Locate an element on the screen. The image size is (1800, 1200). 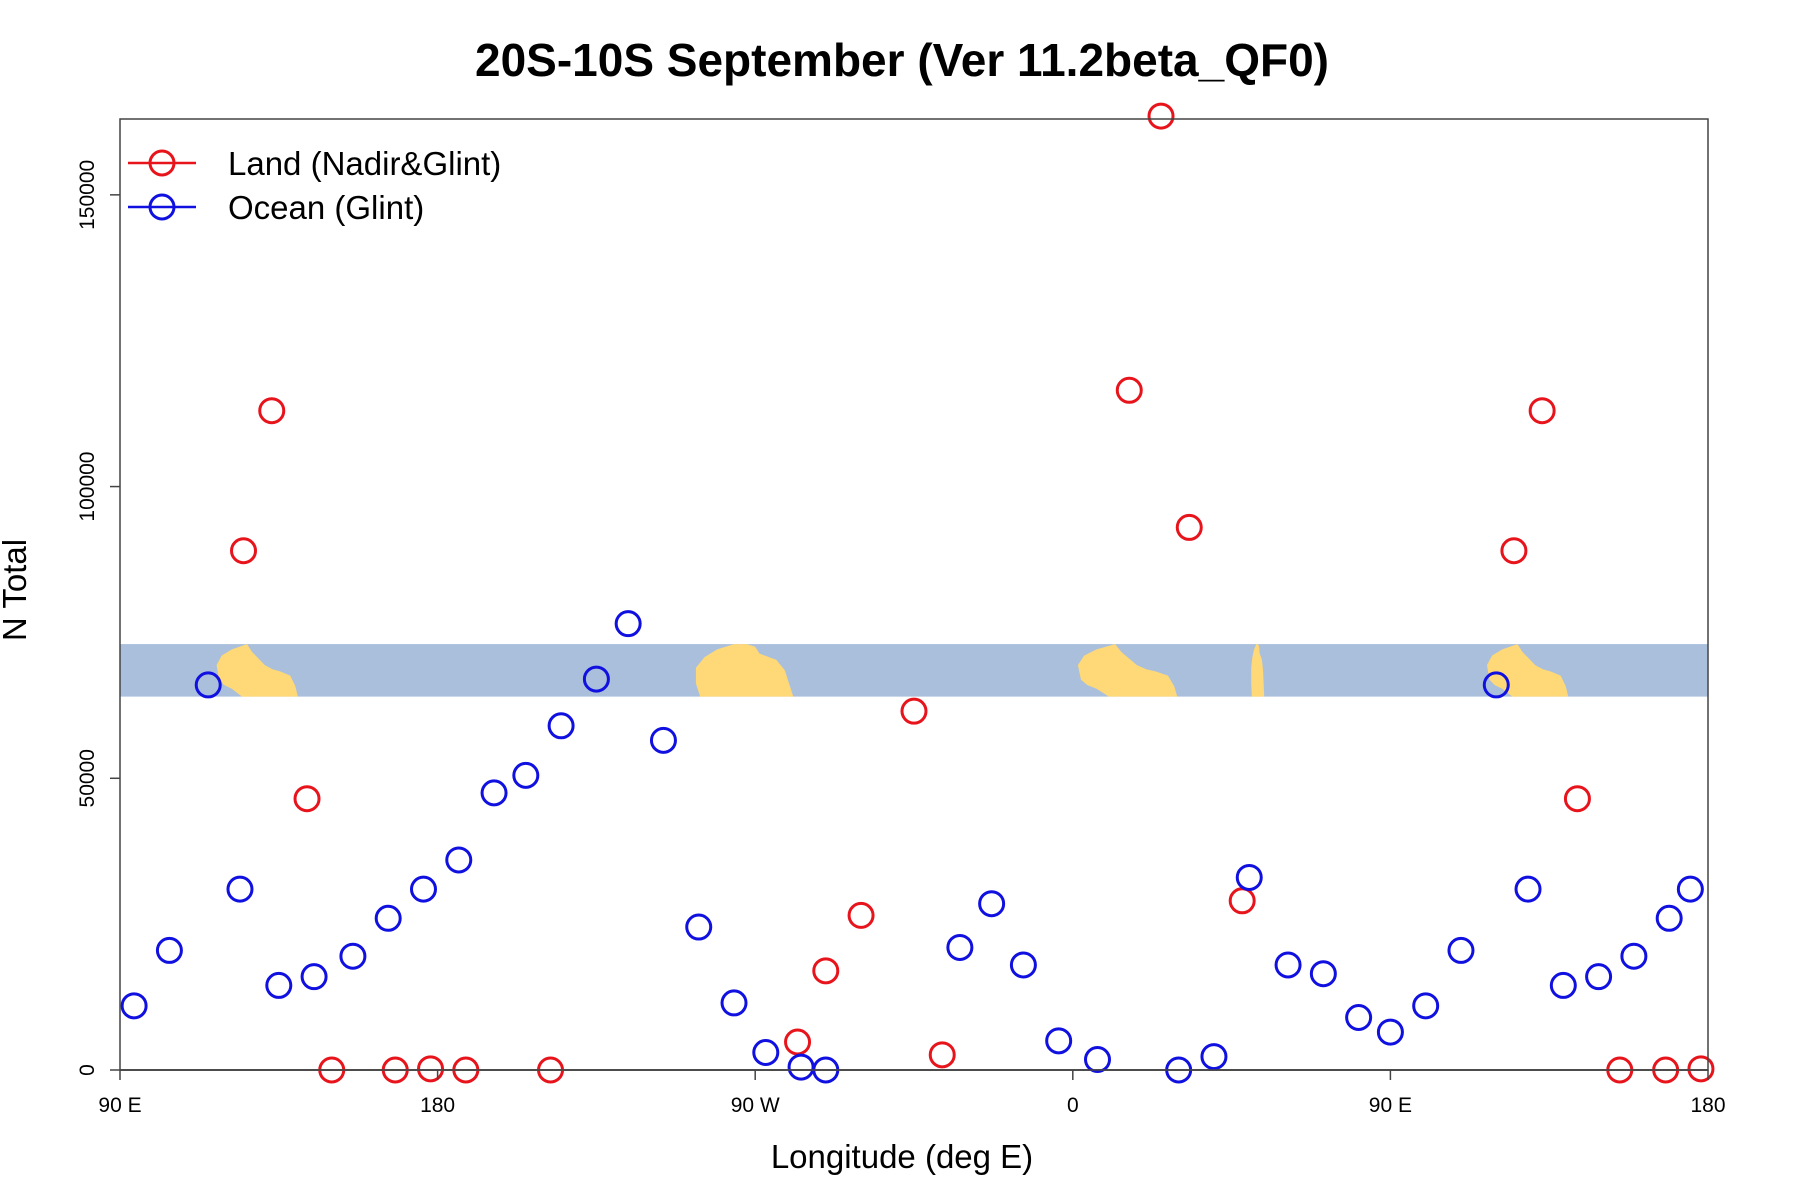
x-tick-label: 90 W is located at coordinates (755, 1105).